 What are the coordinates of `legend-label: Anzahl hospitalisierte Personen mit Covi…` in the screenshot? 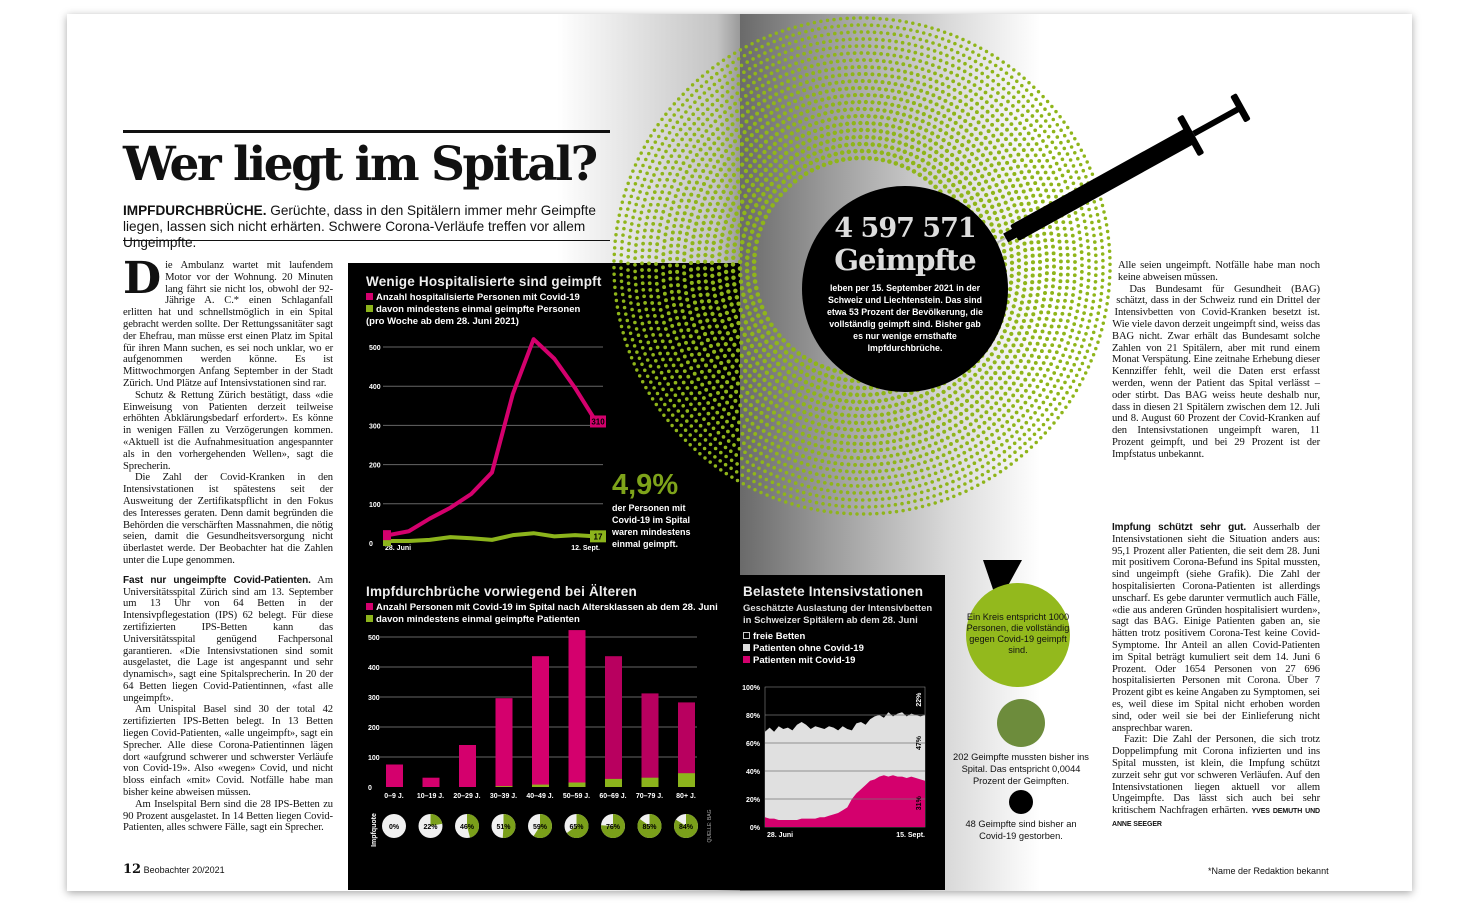 It's located at (478, 297).